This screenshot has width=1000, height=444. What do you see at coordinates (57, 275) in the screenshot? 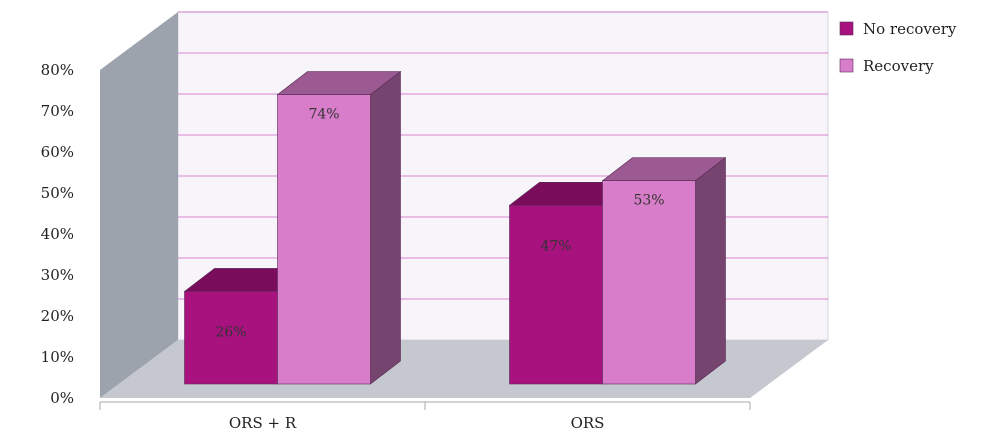
I see `y-tick-label: 30%` at bounding box center [57, 275].